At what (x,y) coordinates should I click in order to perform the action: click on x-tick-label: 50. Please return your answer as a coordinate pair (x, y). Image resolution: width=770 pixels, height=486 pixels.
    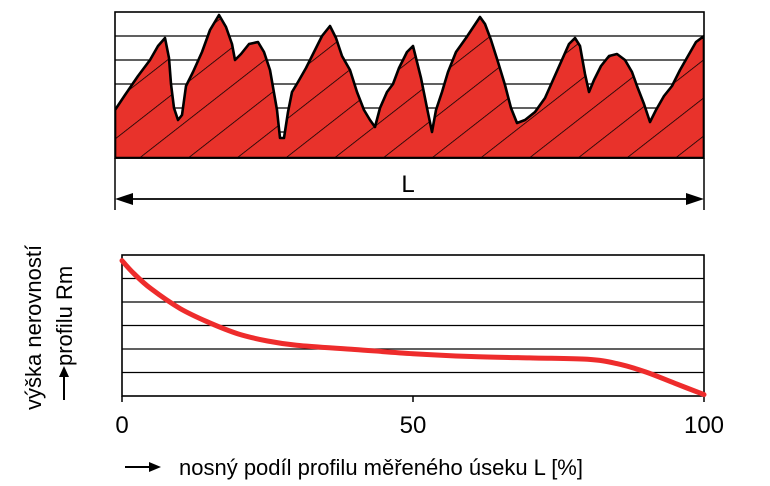
    Looking at the image, I should click on (413, 425).